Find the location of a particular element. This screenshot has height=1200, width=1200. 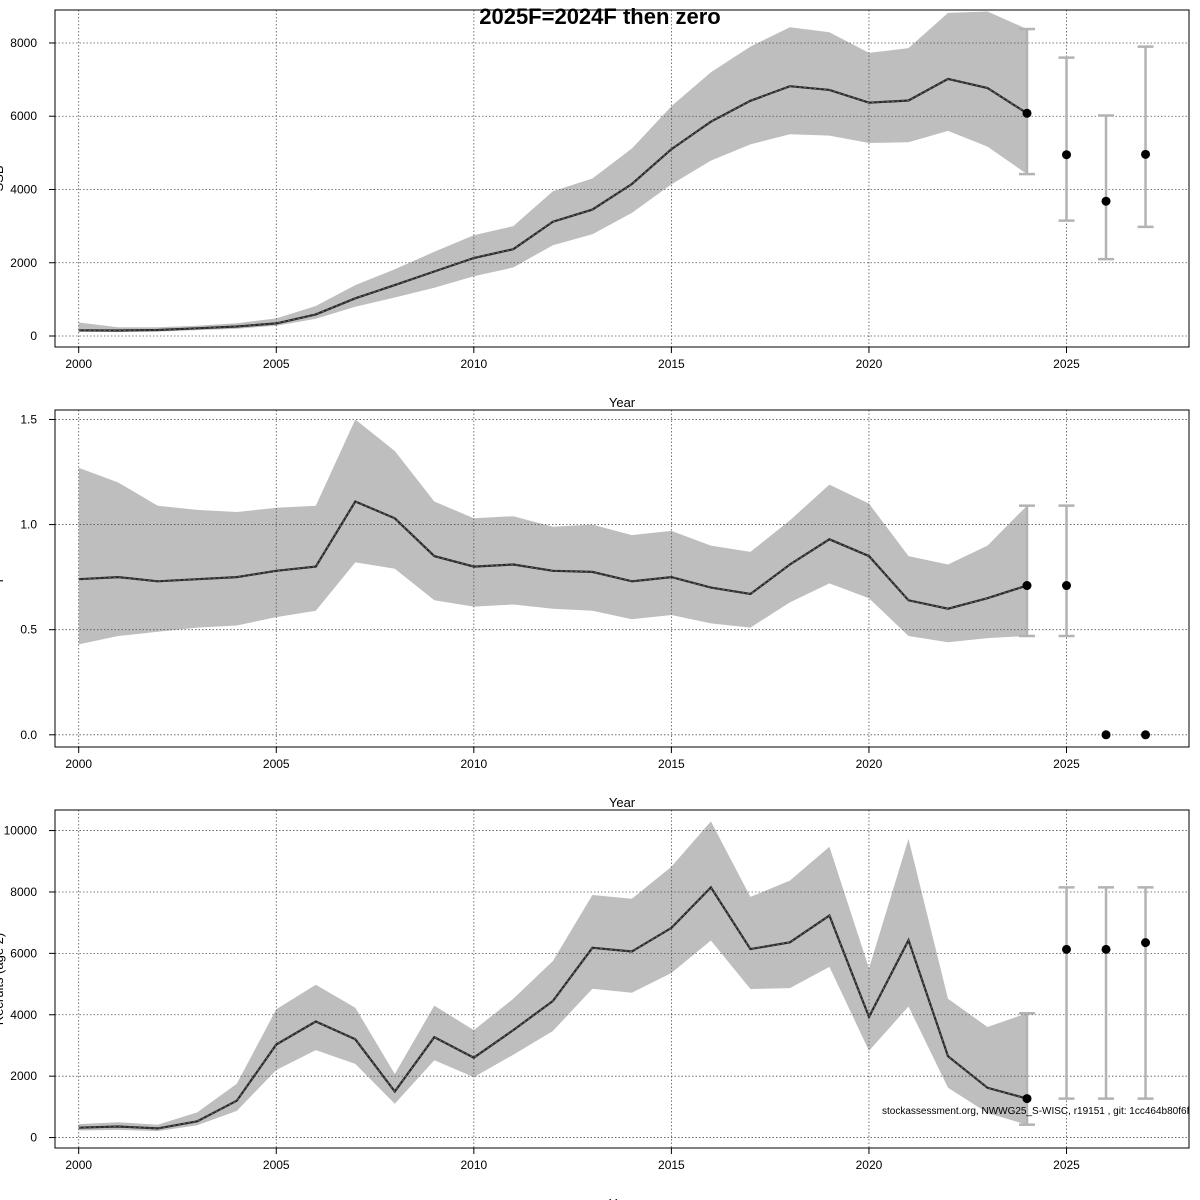

recruitment-x-tick-label: 2020 is located at coordinates (869, 1165).